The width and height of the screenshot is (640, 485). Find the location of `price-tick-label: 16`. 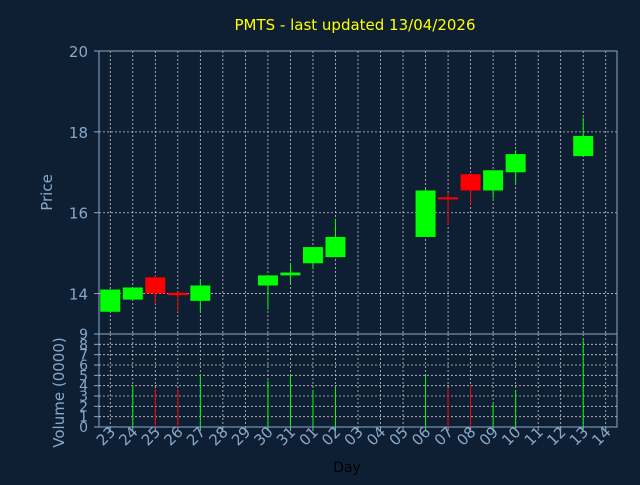

price-tick-label: 16 is located at coordinates (78, 214).